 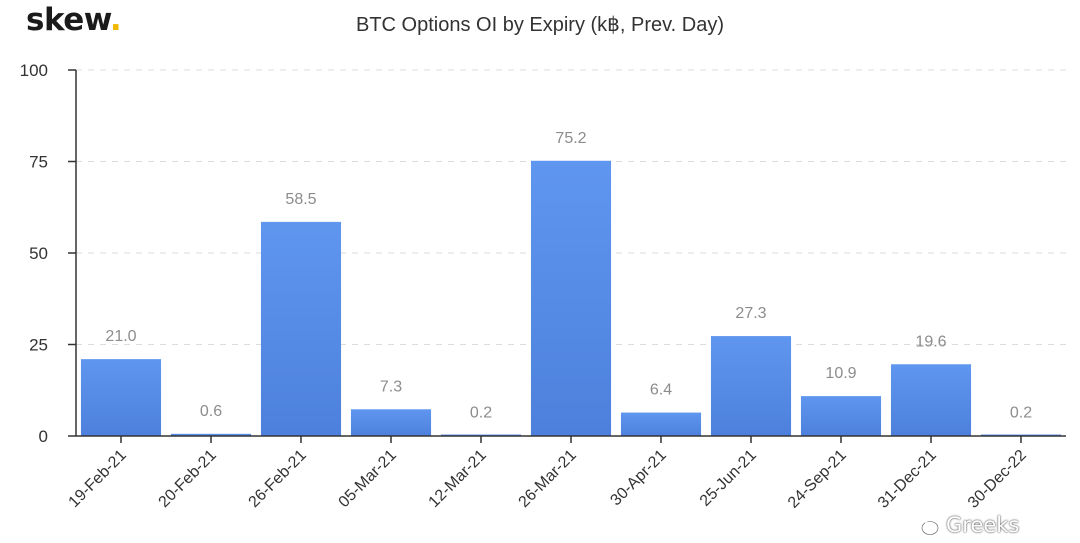 I want to click on x-tick-label: 05-Mar-21, so click(x=368, y=479).